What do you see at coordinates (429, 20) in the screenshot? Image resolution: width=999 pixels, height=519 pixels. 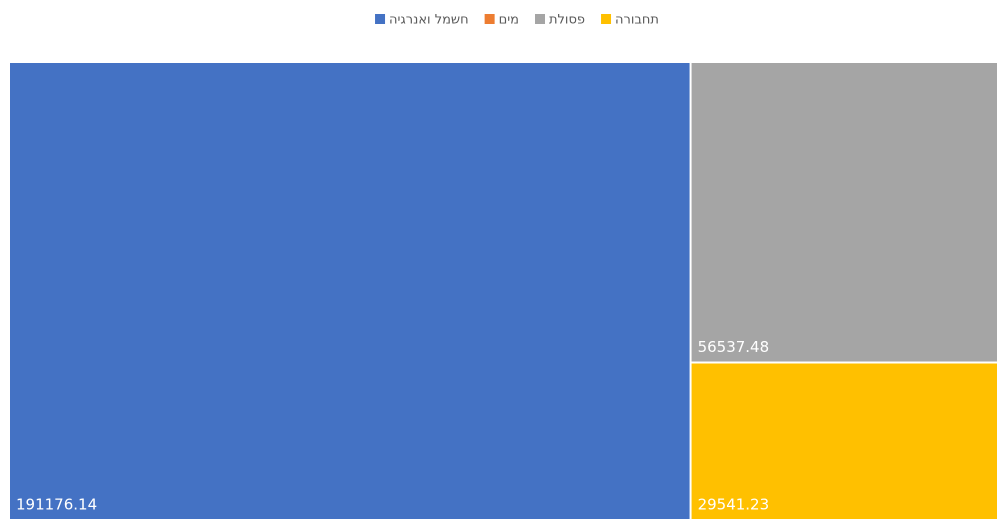 I see `legend-label: חשמל ואנרגיה` at bounding box center [429, 20].